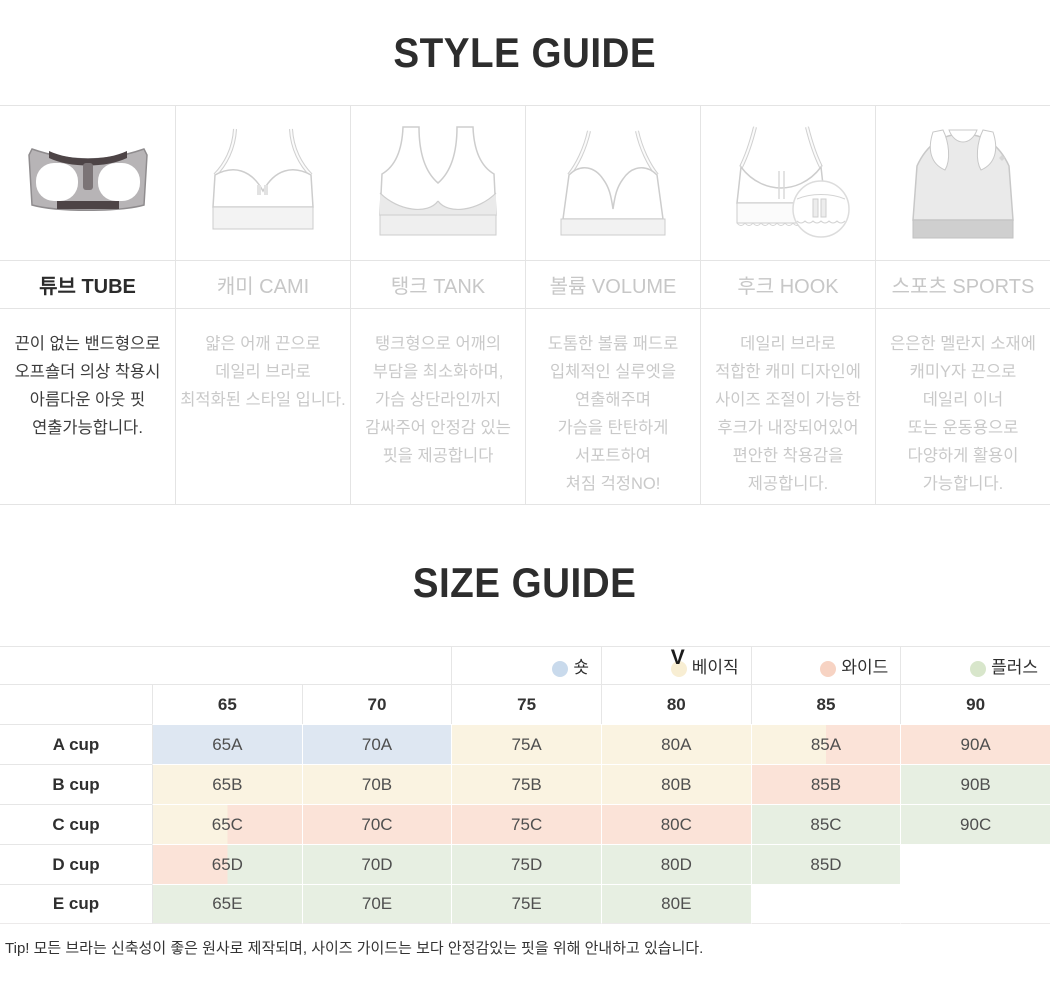  Describe the element at coordinates (227, 744) in the screenshot. I see `size-cell: 65A` at that location.